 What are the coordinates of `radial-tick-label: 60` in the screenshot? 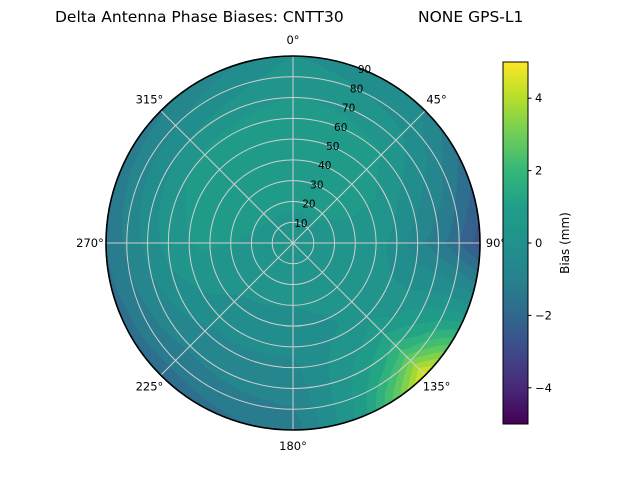 It's located at (340, 128).